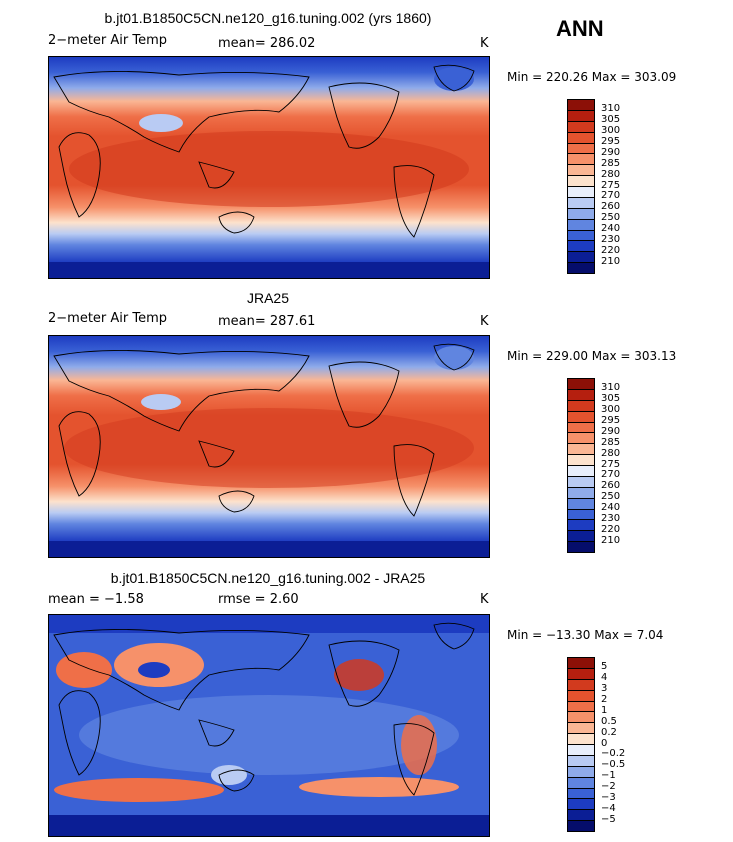  What do you see at coordinates (484, 599) in the screenshot?
I see `panel3-unit-label: K` at bounding box center [484, 599].